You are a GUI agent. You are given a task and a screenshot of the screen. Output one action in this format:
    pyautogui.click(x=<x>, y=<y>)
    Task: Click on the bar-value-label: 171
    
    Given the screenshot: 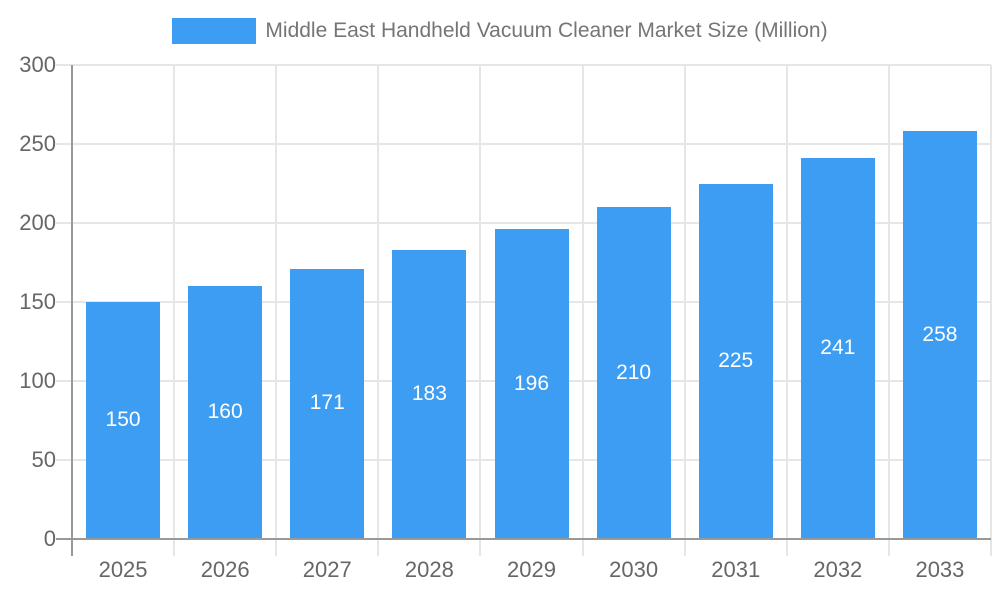 What is the action you would take?
    pyautogui.click(x=327, y=403)
    